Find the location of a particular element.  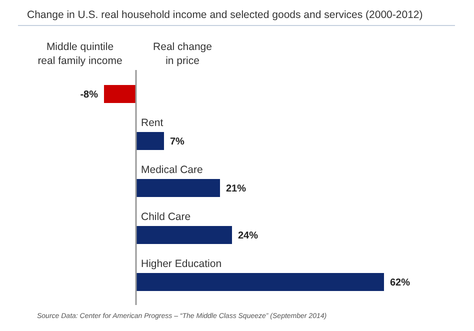

y-tick-label: Rent is located at coordinates (152, 123).